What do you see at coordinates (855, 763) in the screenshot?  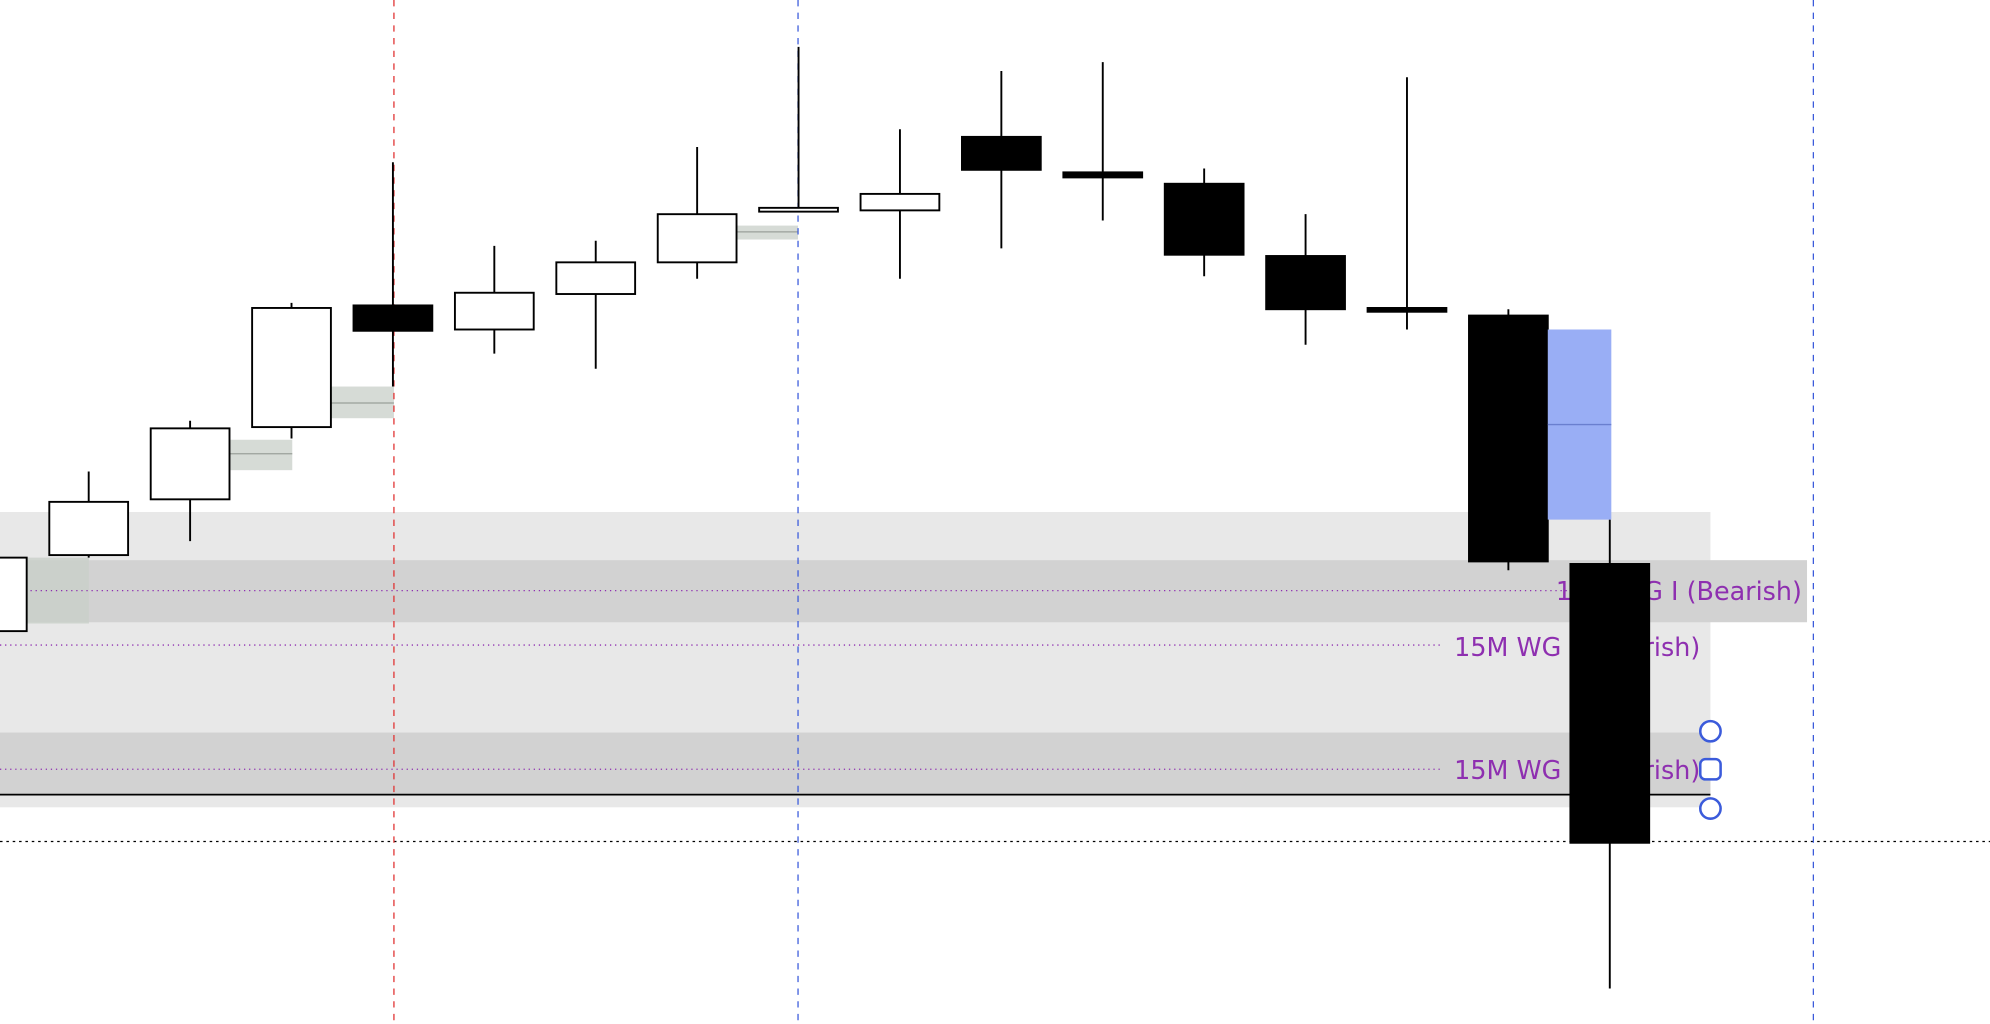 I see `zone-band` at bounding box center [855, 763].